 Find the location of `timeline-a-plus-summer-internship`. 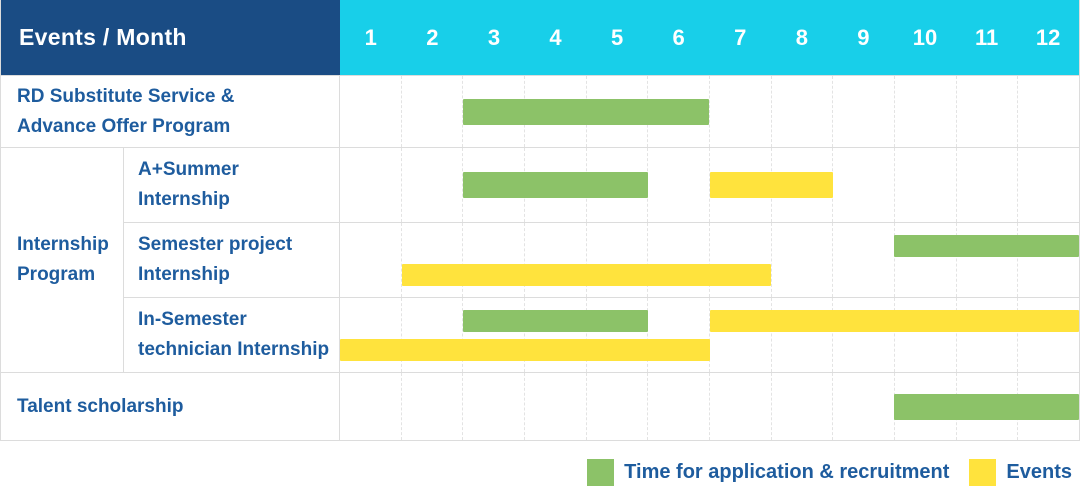

timeline-a-plus-summer-internship is located at coordinates (709, 184).